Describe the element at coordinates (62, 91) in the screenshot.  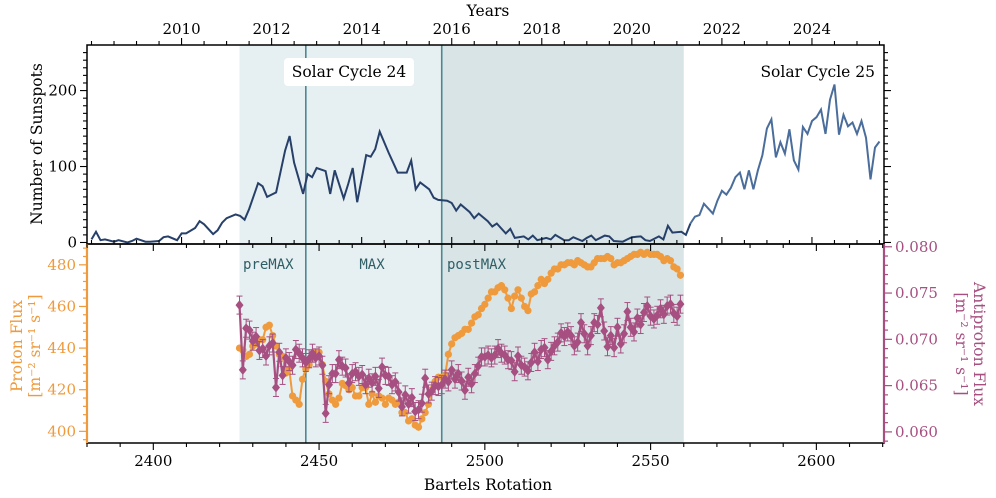
I see `sunspot-tick-label: 200` at that location.